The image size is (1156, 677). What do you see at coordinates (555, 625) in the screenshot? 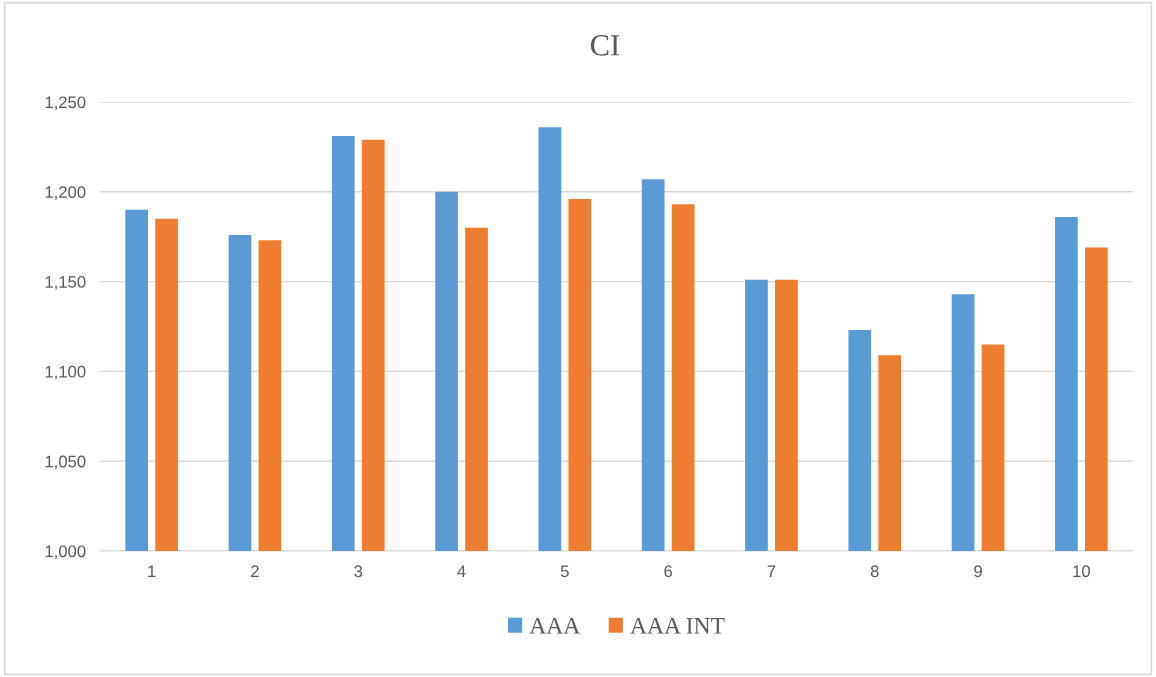
I see `legend-label: AAA` at bounding box center [555, 625].